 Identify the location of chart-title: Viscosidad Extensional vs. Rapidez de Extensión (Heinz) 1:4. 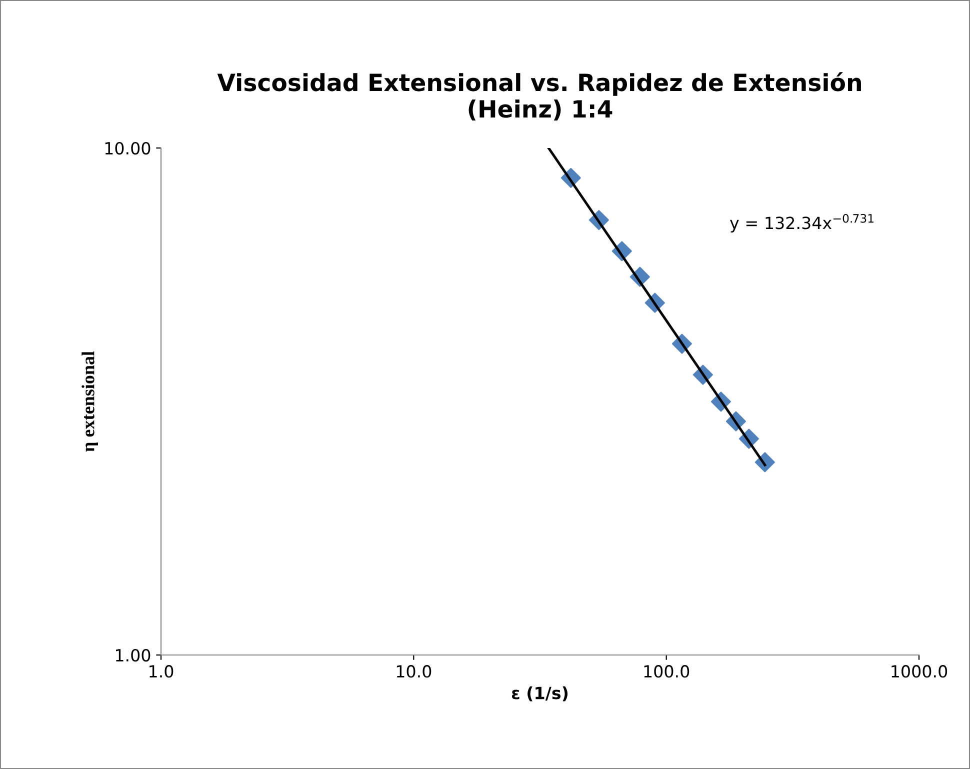
(539, 96).